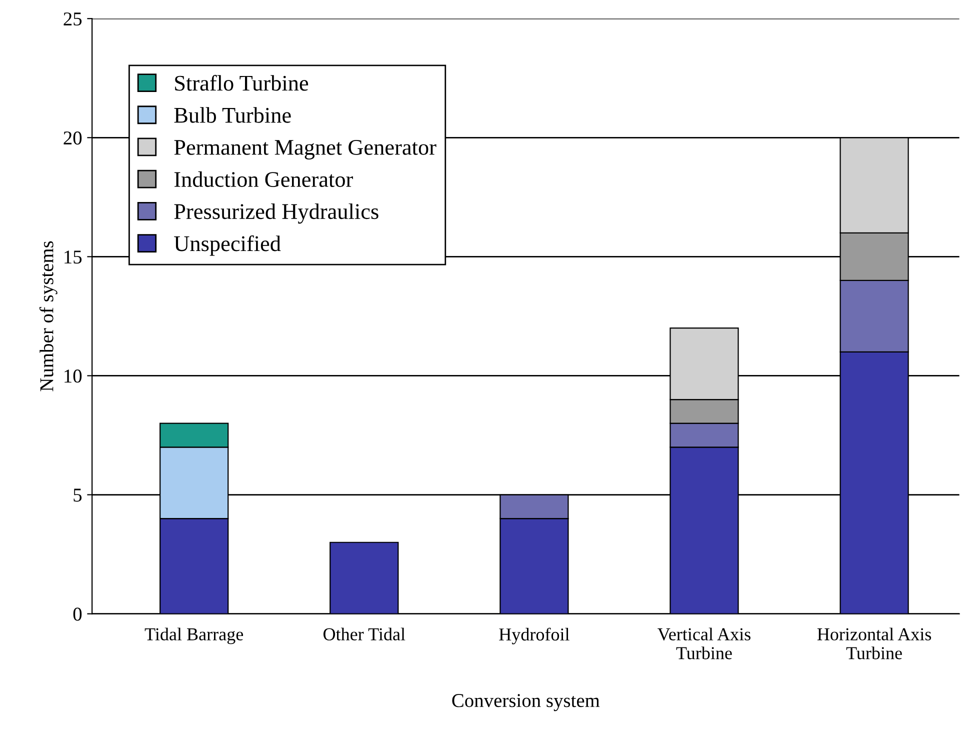 This screenshot has height=744, width=969. Describe the element at coordinates (305, 150) in the screenshot. I see `legend-label: Permanent Magnet Generator` at that location.